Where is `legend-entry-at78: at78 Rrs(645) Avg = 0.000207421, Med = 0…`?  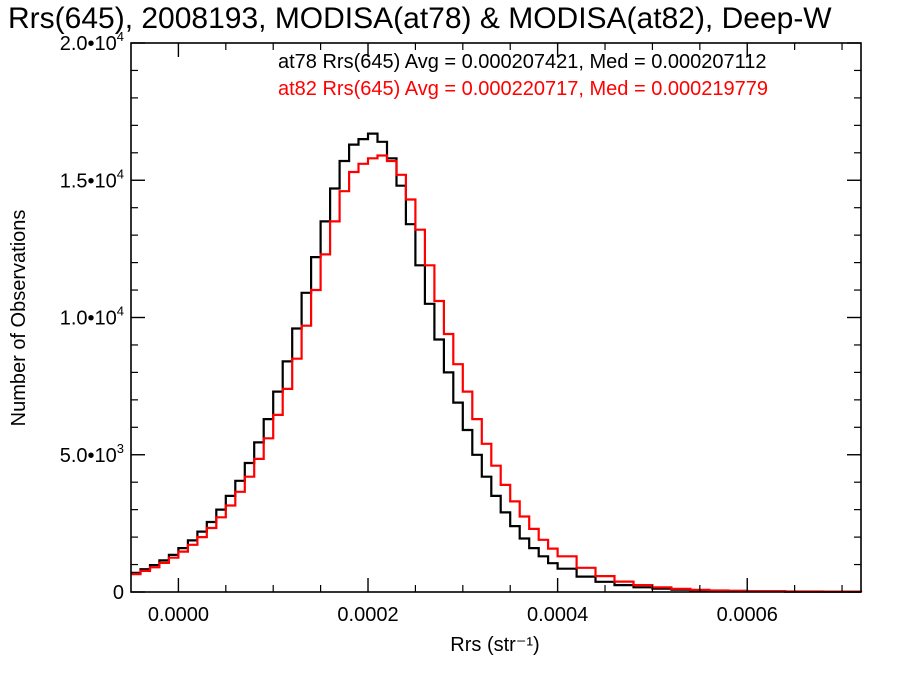 legend-entry-at78: at78 Rrs(645) Avg = 0.000207421, Med = 0… is located at coordinates (522, 62).